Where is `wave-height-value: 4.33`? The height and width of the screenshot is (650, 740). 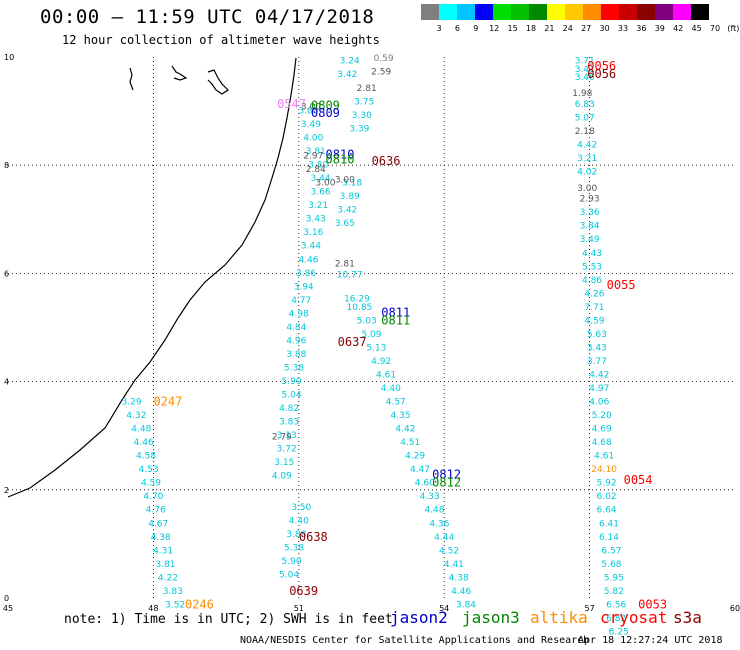 wave-height-value: 4.33 is located at coordinates (430, 497).